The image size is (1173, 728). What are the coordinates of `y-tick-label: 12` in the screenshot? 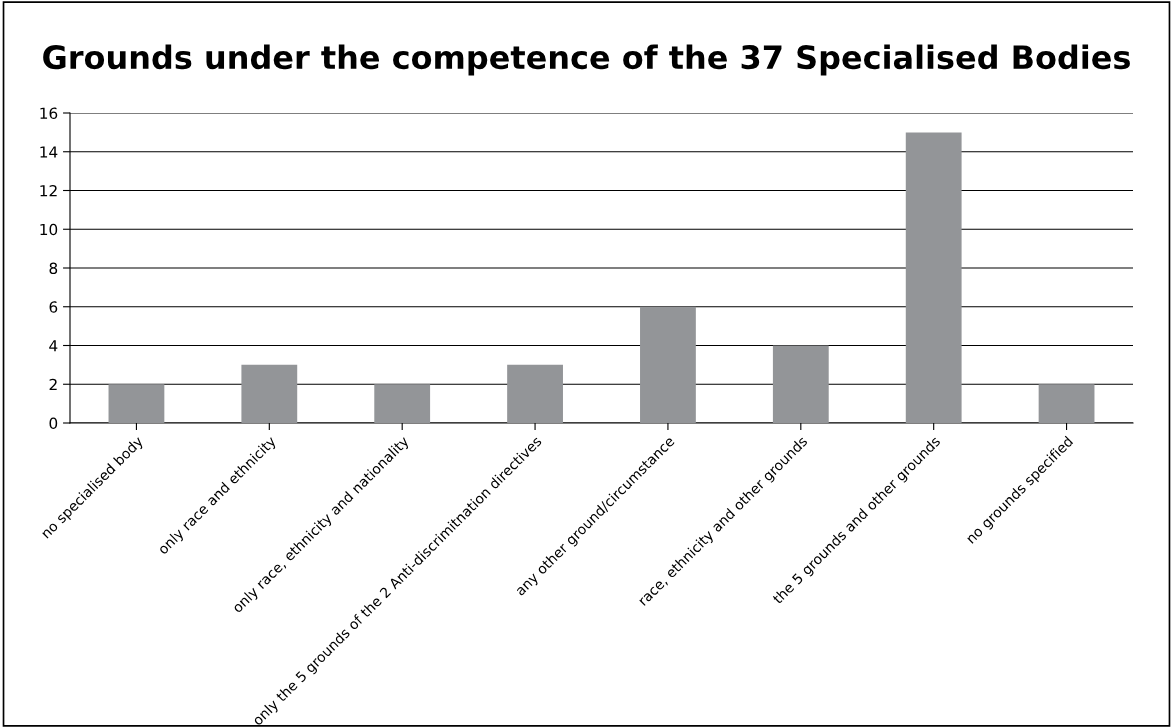 It's located at (48, 190).